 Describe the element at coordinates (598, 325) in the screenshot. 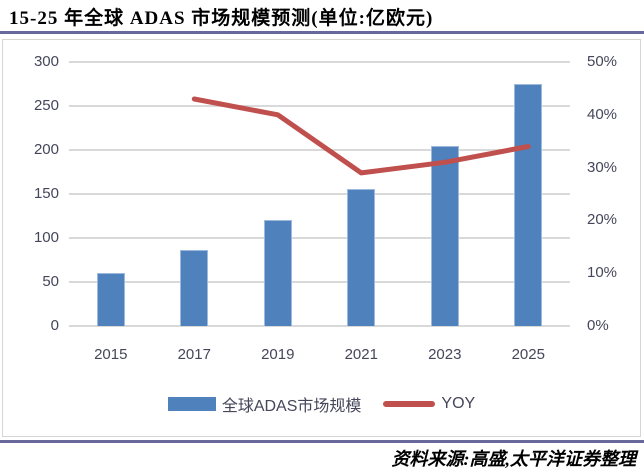

I see `right-axis-tick-label: 0%` at that location.